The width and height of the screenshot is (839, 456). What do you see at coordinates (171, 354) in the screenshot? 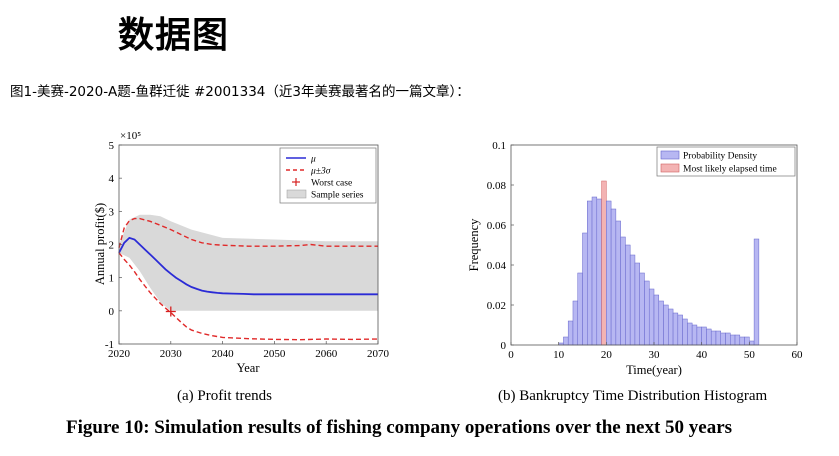
I see `profit-x-tick-label: 2030` at bounding box center [171, 354].